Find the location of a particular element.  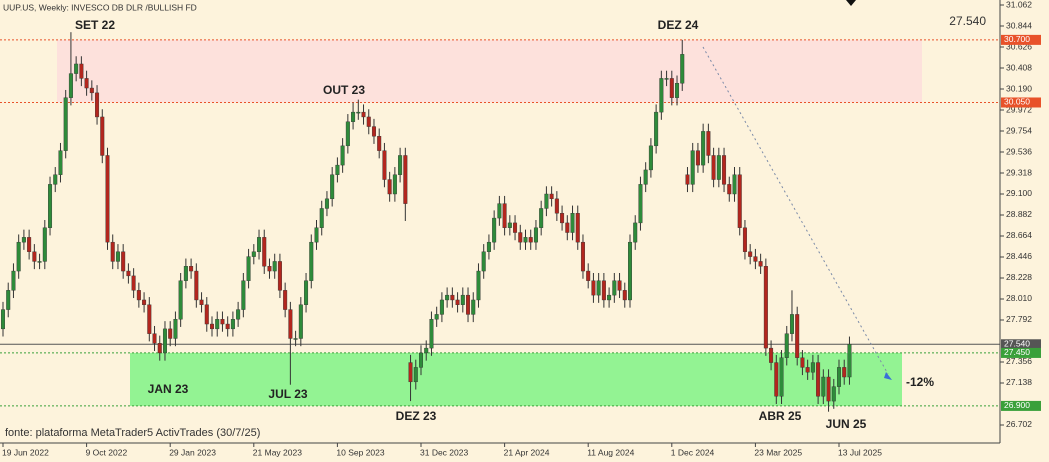

level-label: 30.050 is located at coordinates (1017, 102).